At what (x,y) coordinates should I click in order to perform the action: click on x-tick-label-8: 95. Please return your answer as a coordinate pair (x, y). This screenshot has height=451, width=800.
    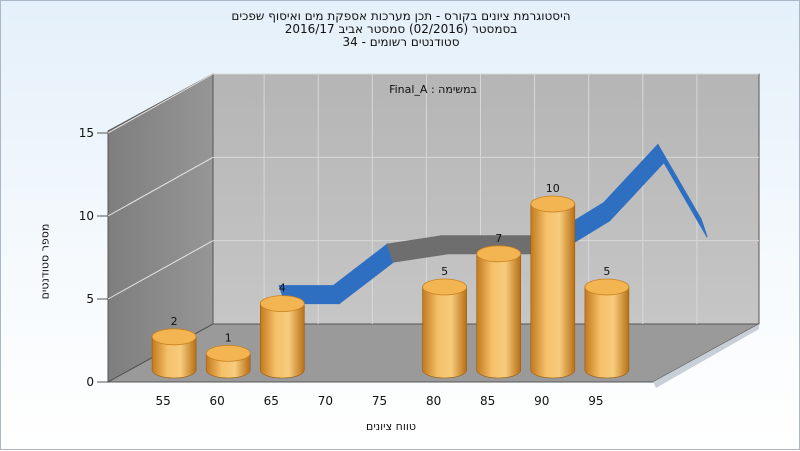
    Looking at the image, I should click on (595, 401).